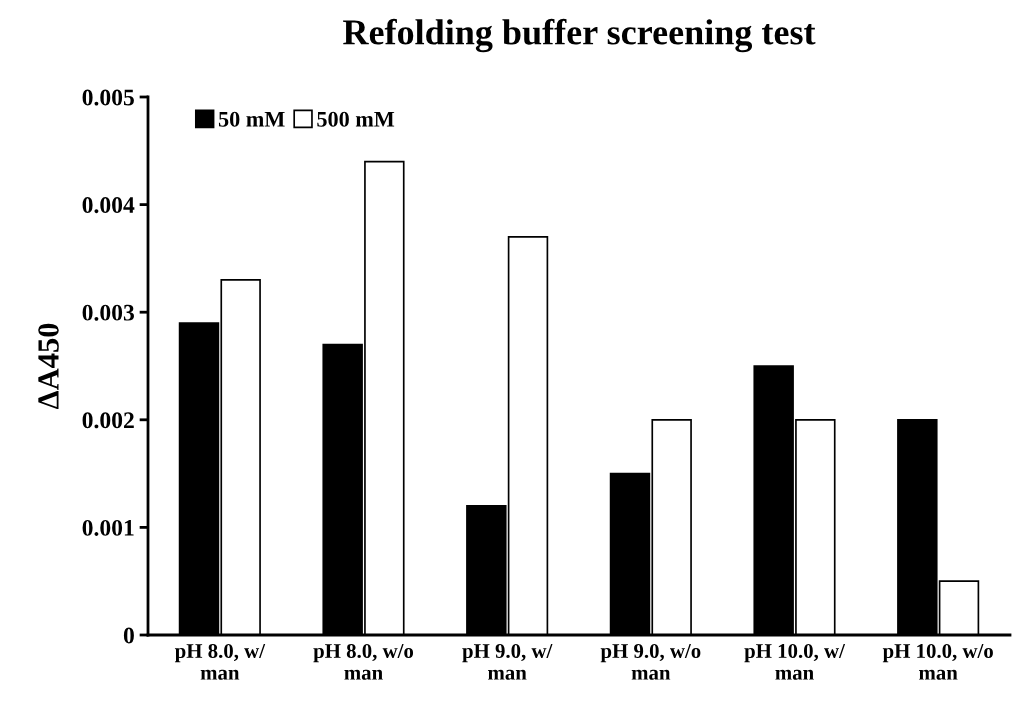  What do you see at coordinates (937, 661) in the screenshot?
I see `x-tick-label: pH 10.0, w/o man` at bounding box center [937, 661].